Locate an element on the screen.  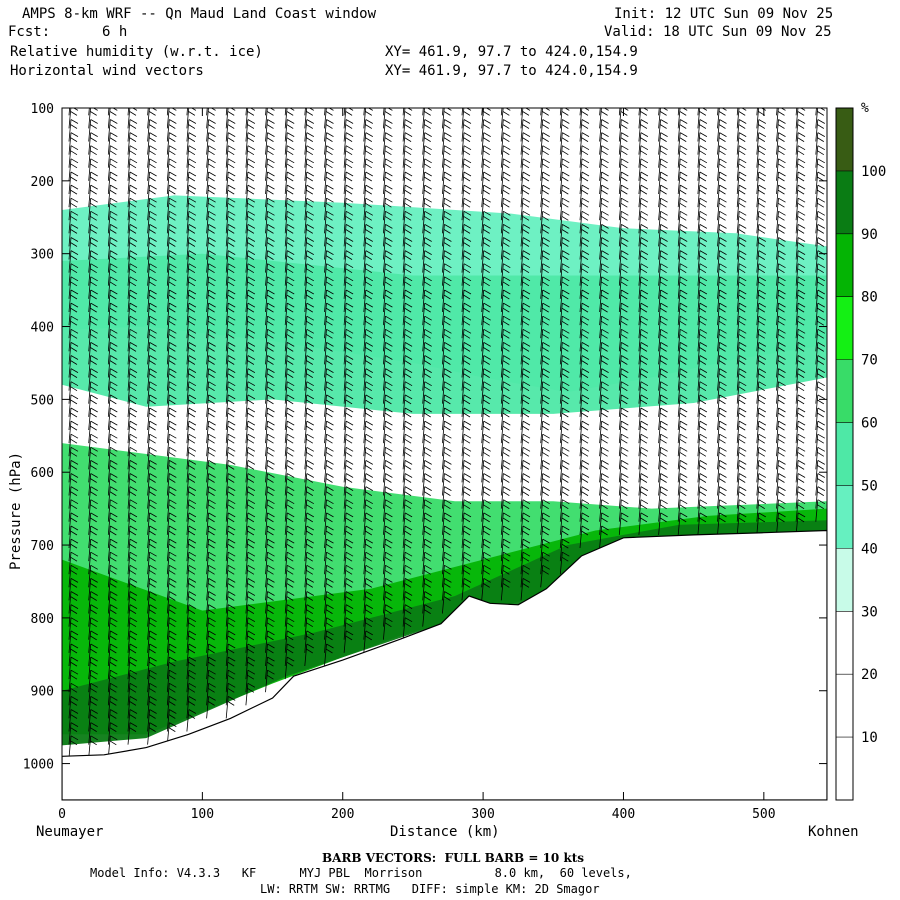
field-2-label: Horizontal wind vectors is located at coordinates (107, 71).